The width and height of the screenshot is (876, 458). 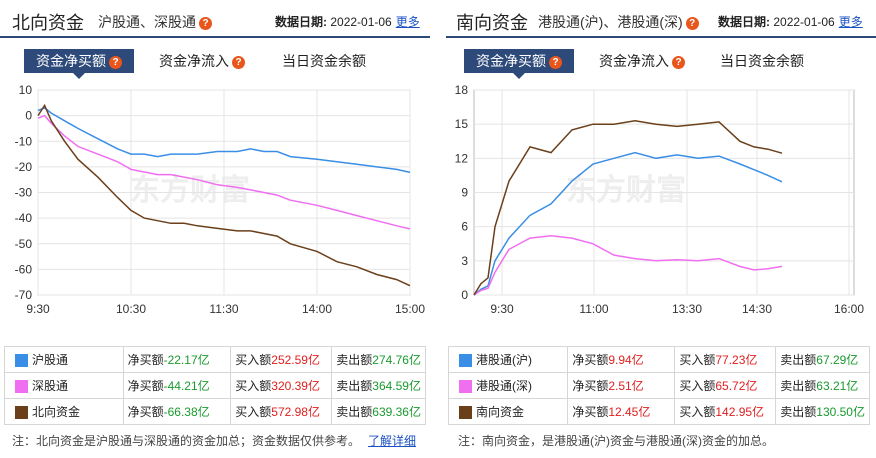 I want to click on north-subtitle-text: 沪股通、深股通, so click(x=147, y=22).